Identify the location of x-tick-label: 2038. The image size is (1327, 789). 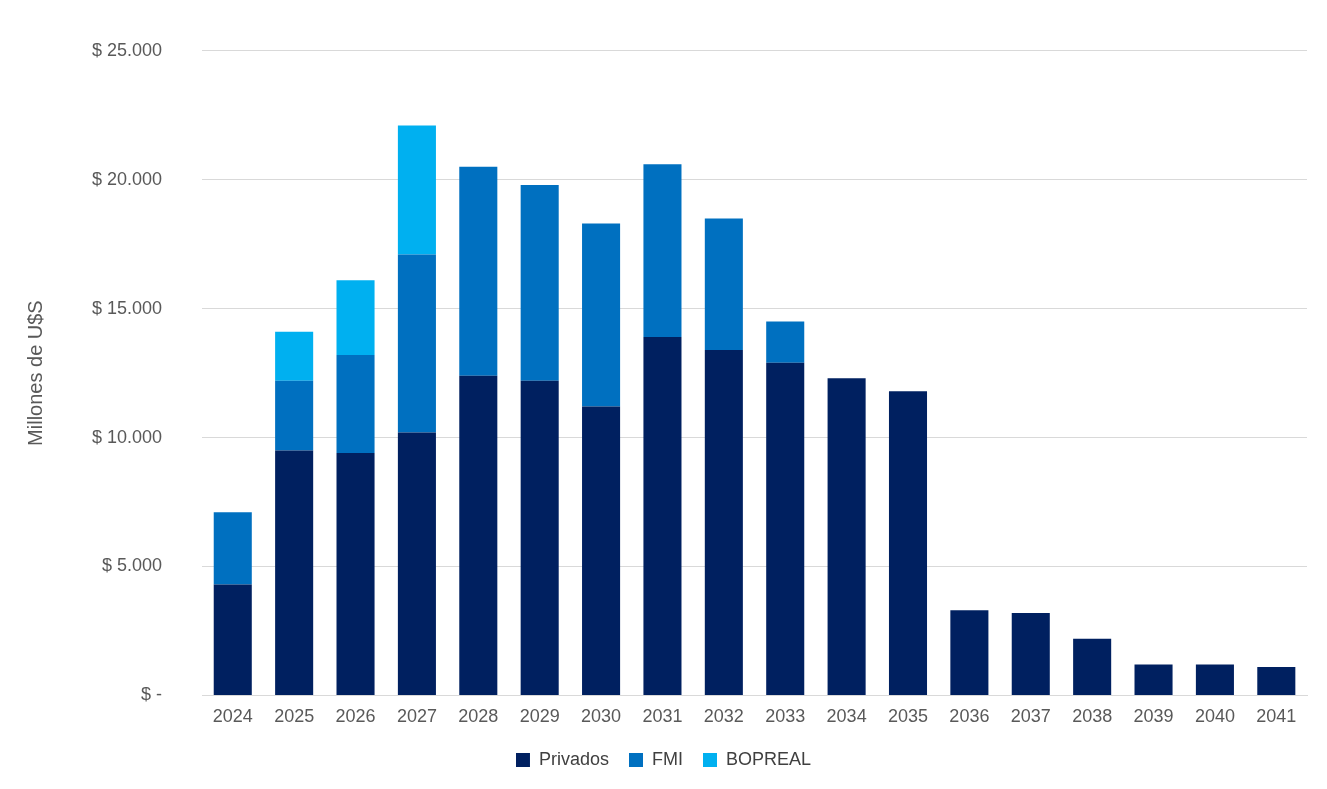
(1092, 716).